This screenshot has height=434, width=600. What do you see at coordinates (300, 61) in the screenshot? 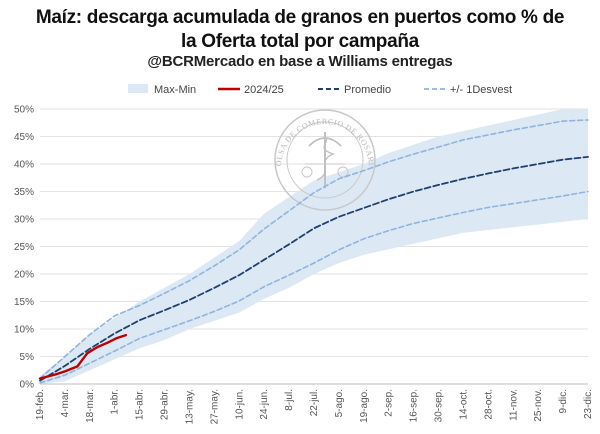
I see `chart-subtitle: @BCRMercado en base a Williams entregas` at bounding box center [300, 61].